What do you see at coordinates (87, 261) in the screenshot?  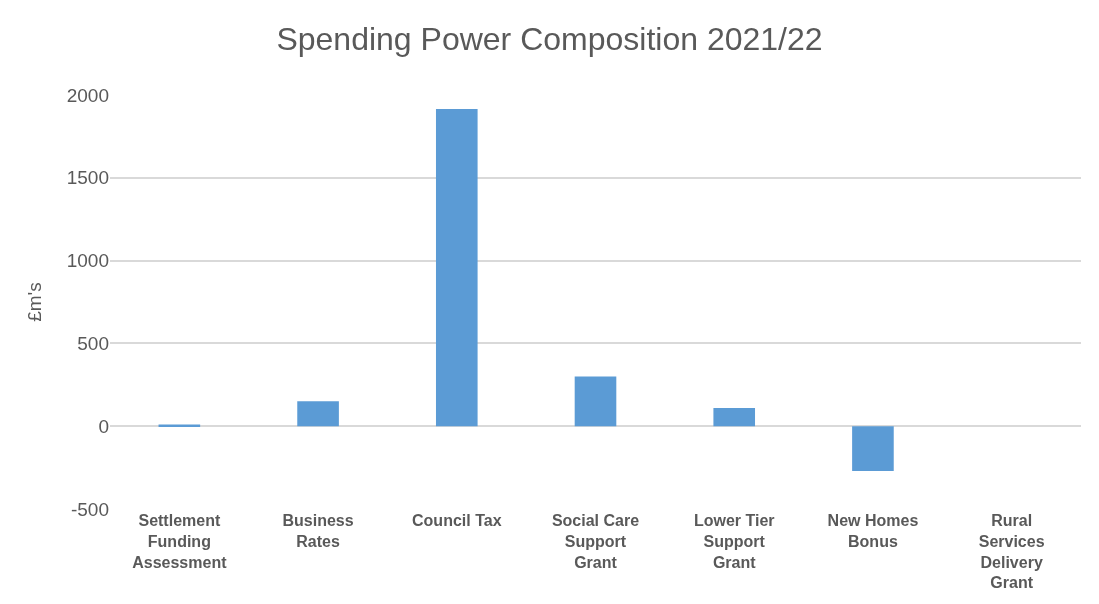 I see `y-tick-label: 1000` at bounding box center [87, 261].